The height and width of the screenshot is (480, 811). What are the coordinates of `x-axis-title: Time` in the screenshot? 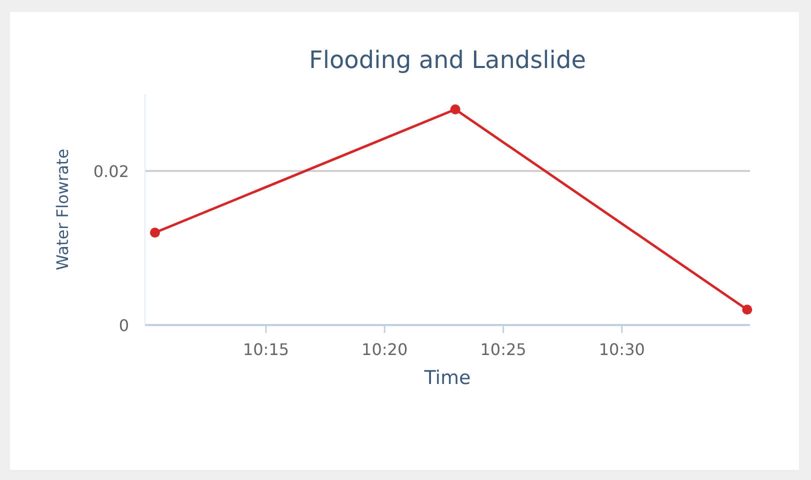 It's located at (447, 378).